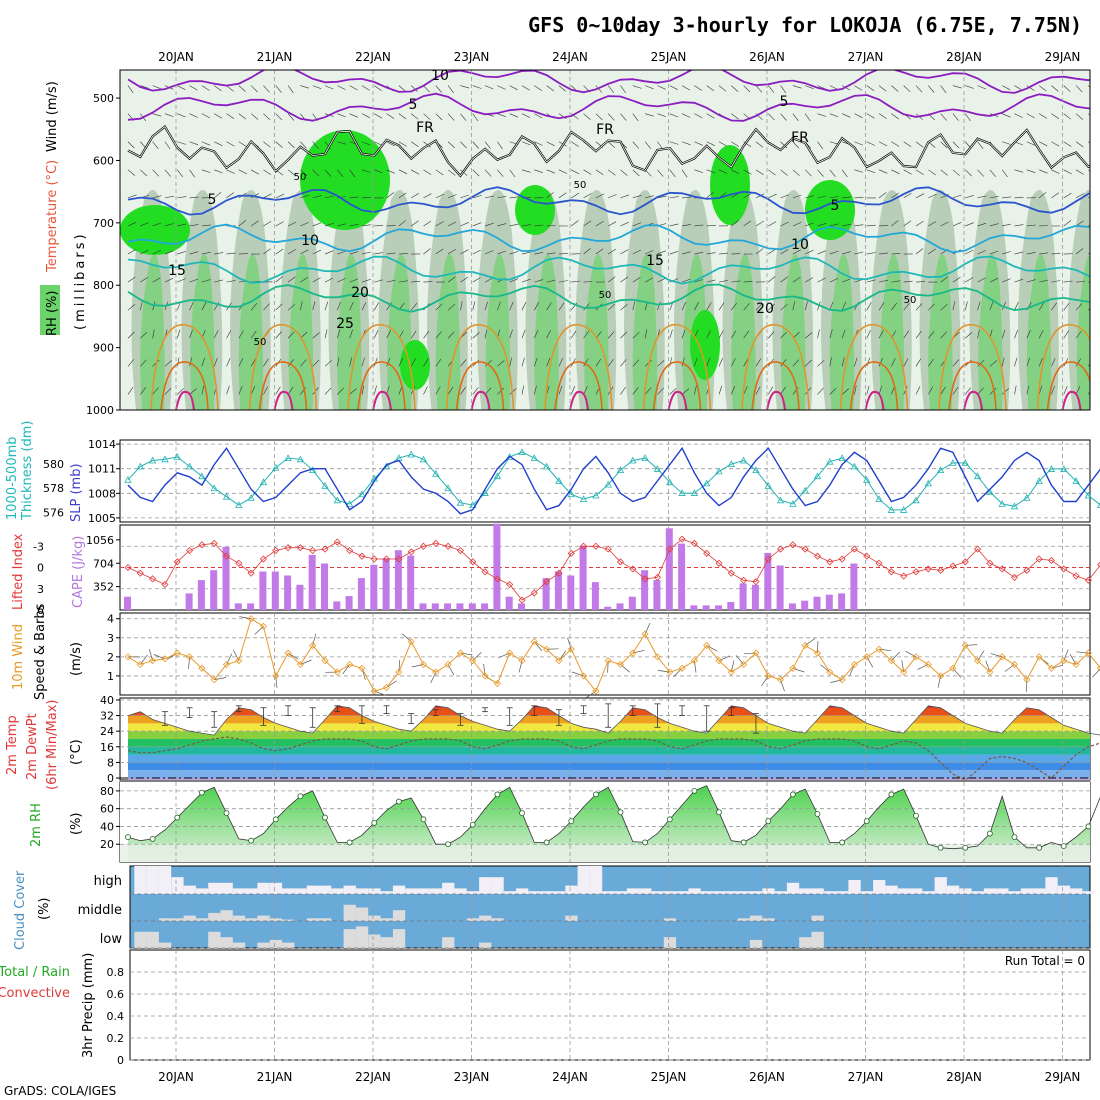 This screenshot has width=1100, height=1100. I want to click on tick-label: 0.6, so click(116, 994).